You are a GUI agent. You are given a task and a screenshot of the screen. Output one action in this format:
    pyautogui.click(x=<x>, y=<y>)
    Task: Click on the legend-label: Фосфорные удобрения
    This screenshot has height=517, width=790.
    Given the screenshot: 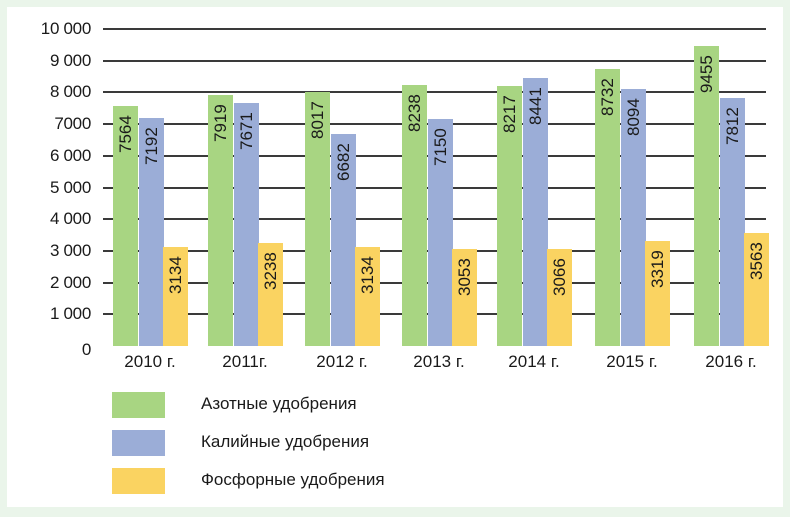 What is the action you would take?
    pyautogui.click(x=293, y=479)
    